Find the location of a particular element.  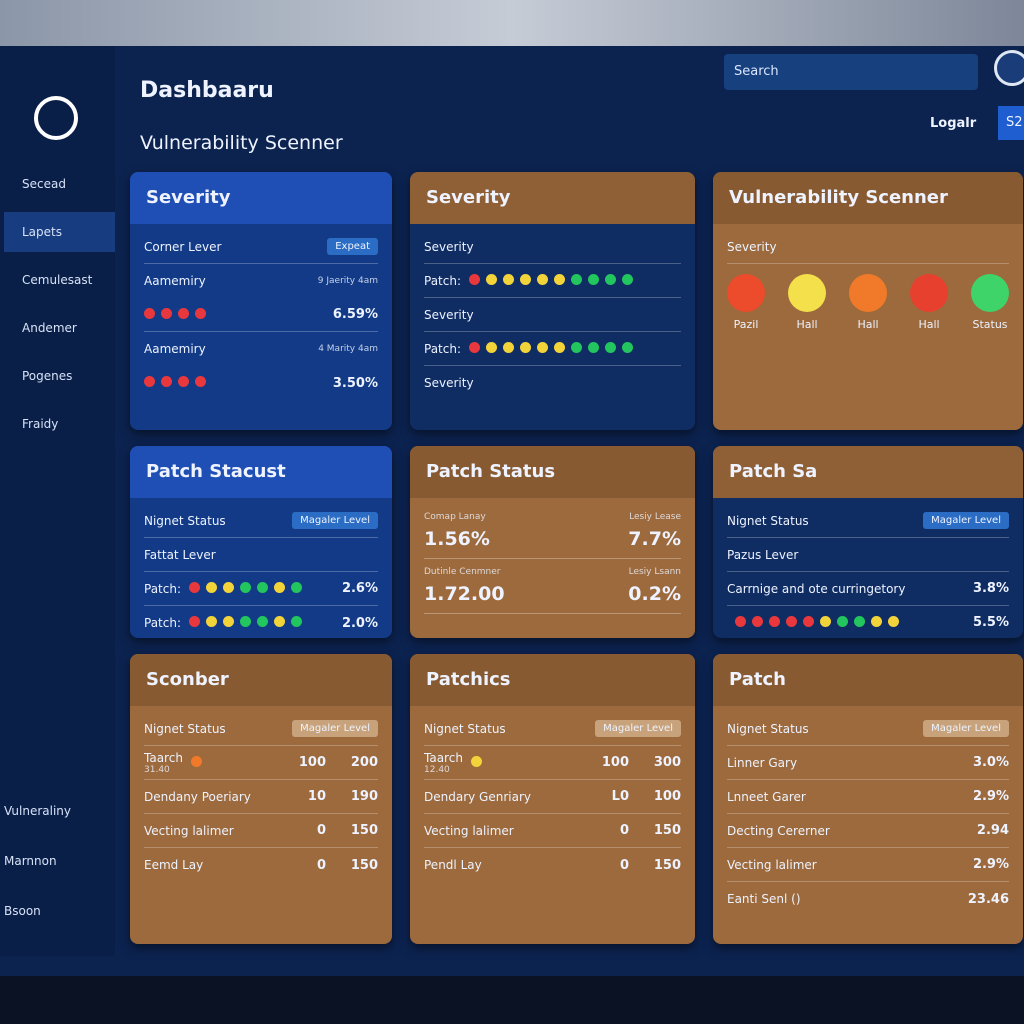

severity-circle is located at coordinates (746, 293).